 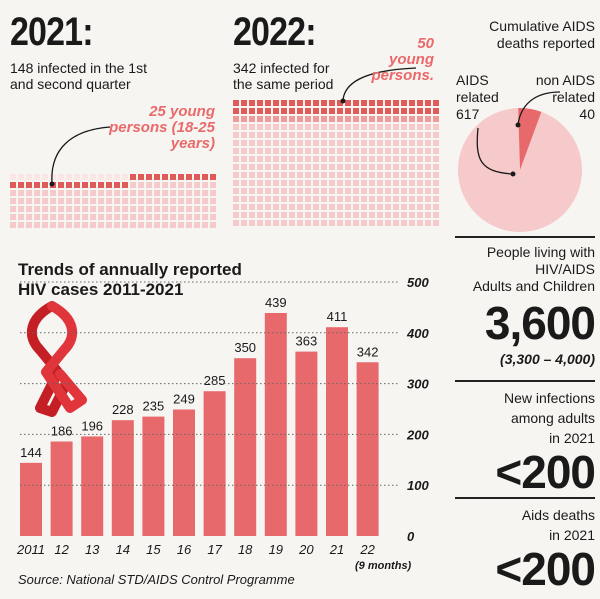 I want to click on new-infections-line2: among adults, so click(x=552, y=418).